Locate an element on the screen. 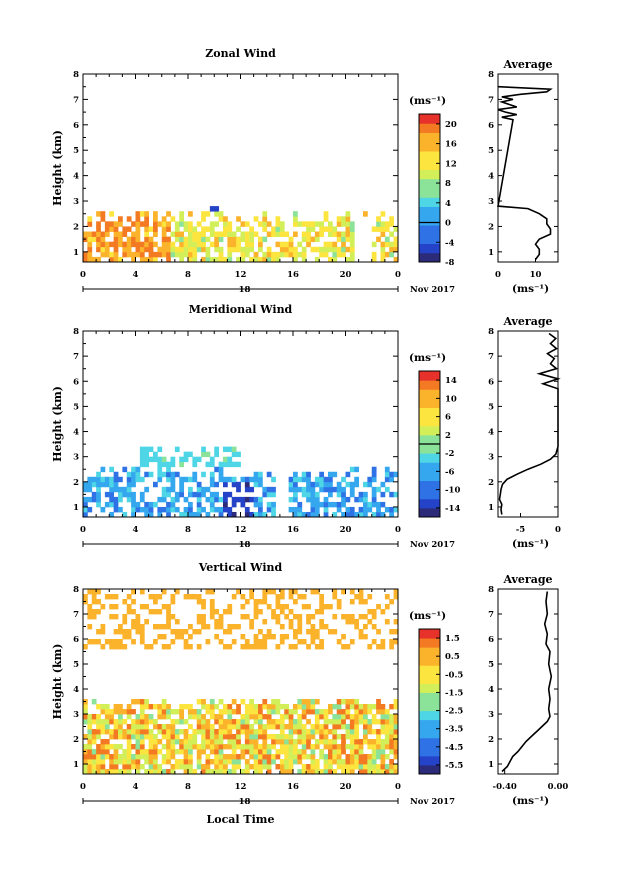  colorbar-swatch is located at coordinates (429, 146).